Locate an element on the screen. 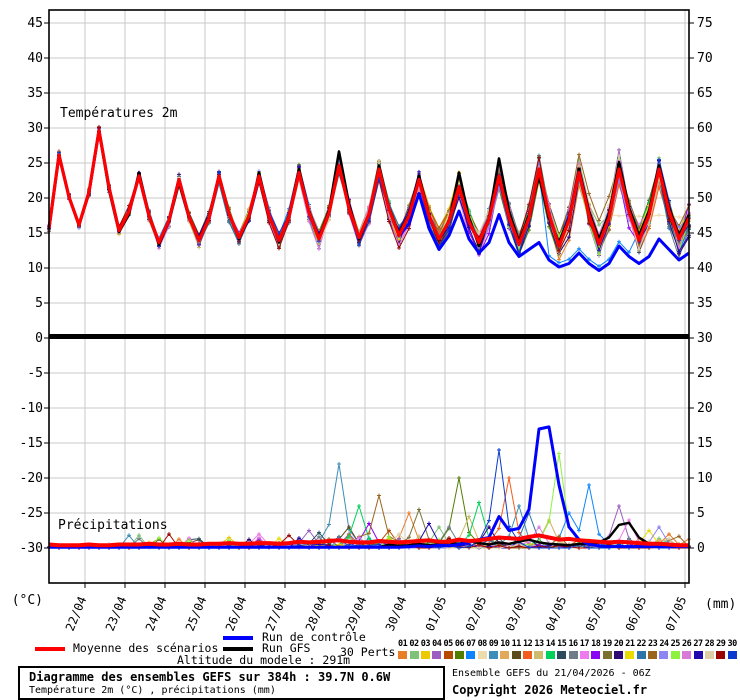 The height and width of the screenshot is (700, 740). pert-cell: 20 is located at coordinates (618, 649).